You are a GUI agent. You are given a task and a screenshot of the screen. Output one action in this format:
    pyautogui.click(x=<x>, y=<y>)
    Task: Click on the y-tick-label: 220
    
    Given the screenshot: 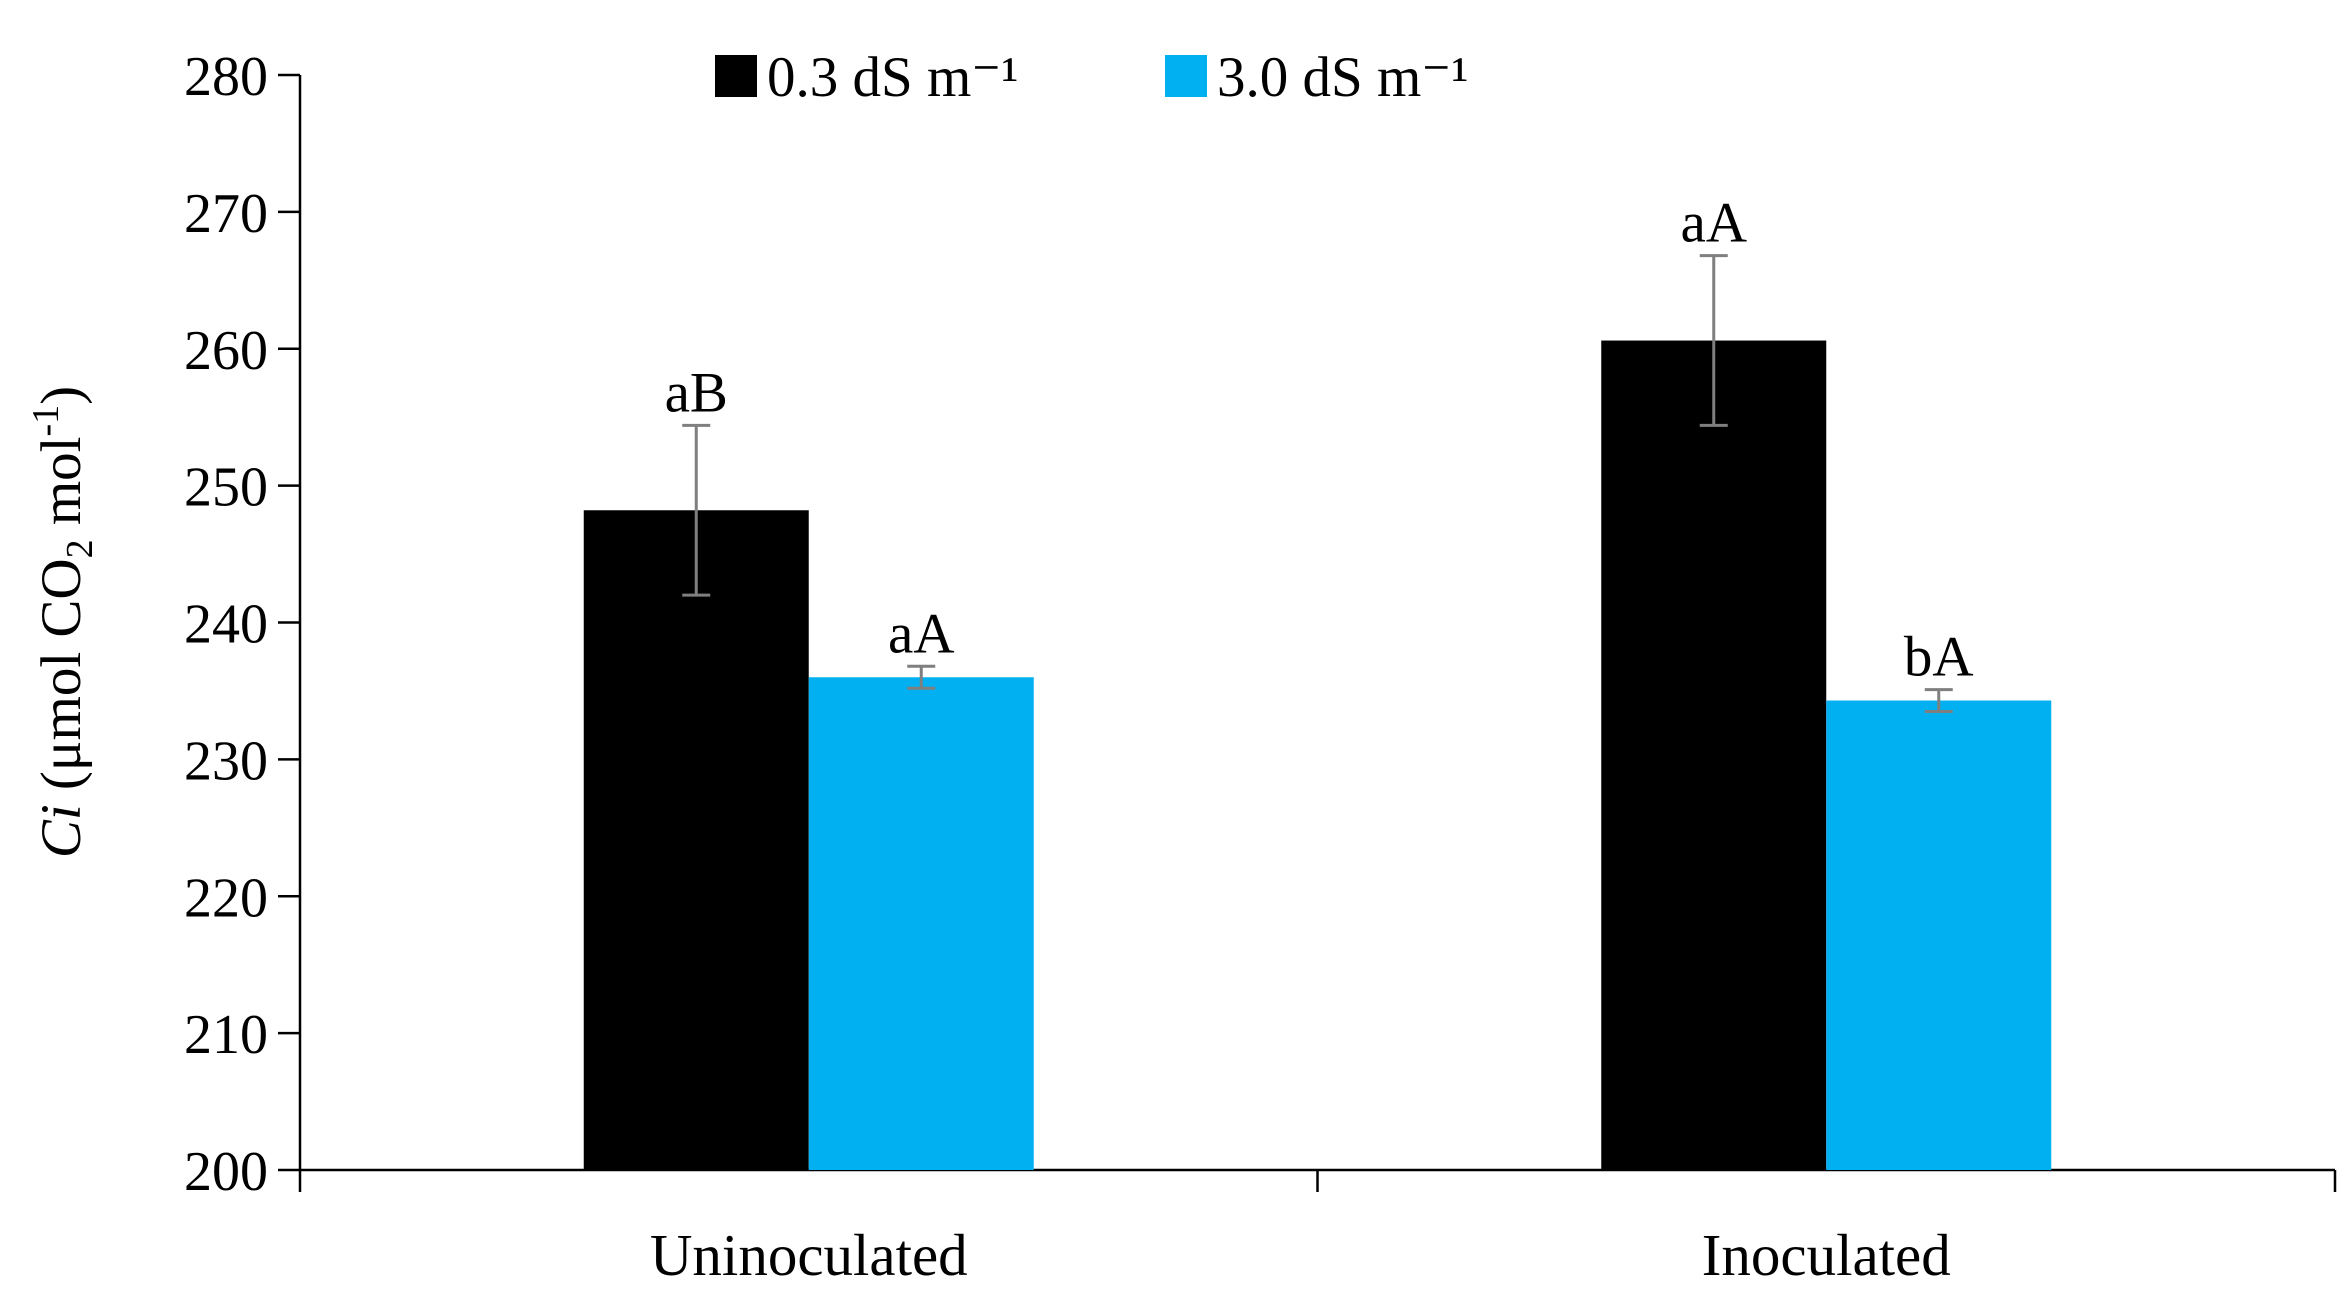 What is the action you would take?
    pyautogui.click(x=226, y=898)
    